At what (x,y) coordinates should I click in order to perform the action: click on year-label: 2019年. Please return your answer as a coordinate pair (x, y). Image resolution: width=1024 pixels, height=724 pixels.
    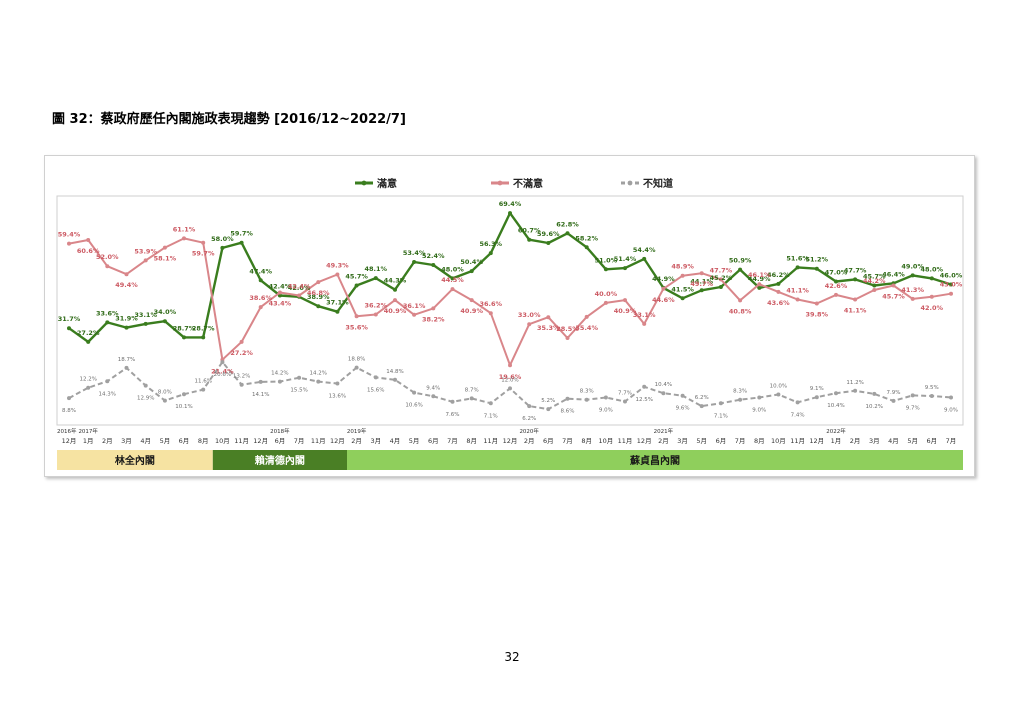
    Looking at the image, I should click on (357, 431).